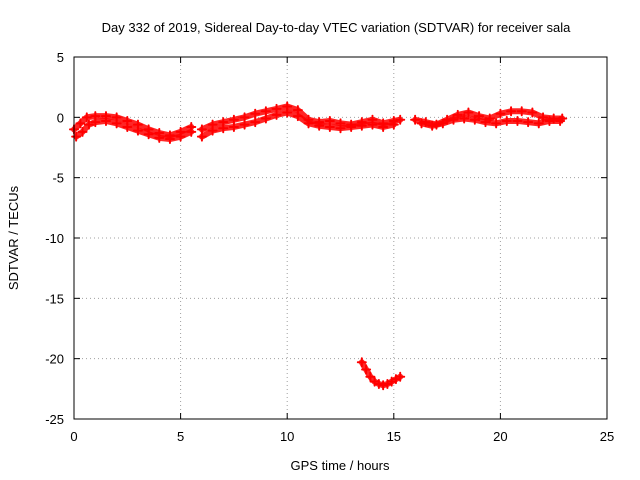 The height and width of the screenshot is (480, 640). I want to click on y-tick-label: -25, so click(54, 419).